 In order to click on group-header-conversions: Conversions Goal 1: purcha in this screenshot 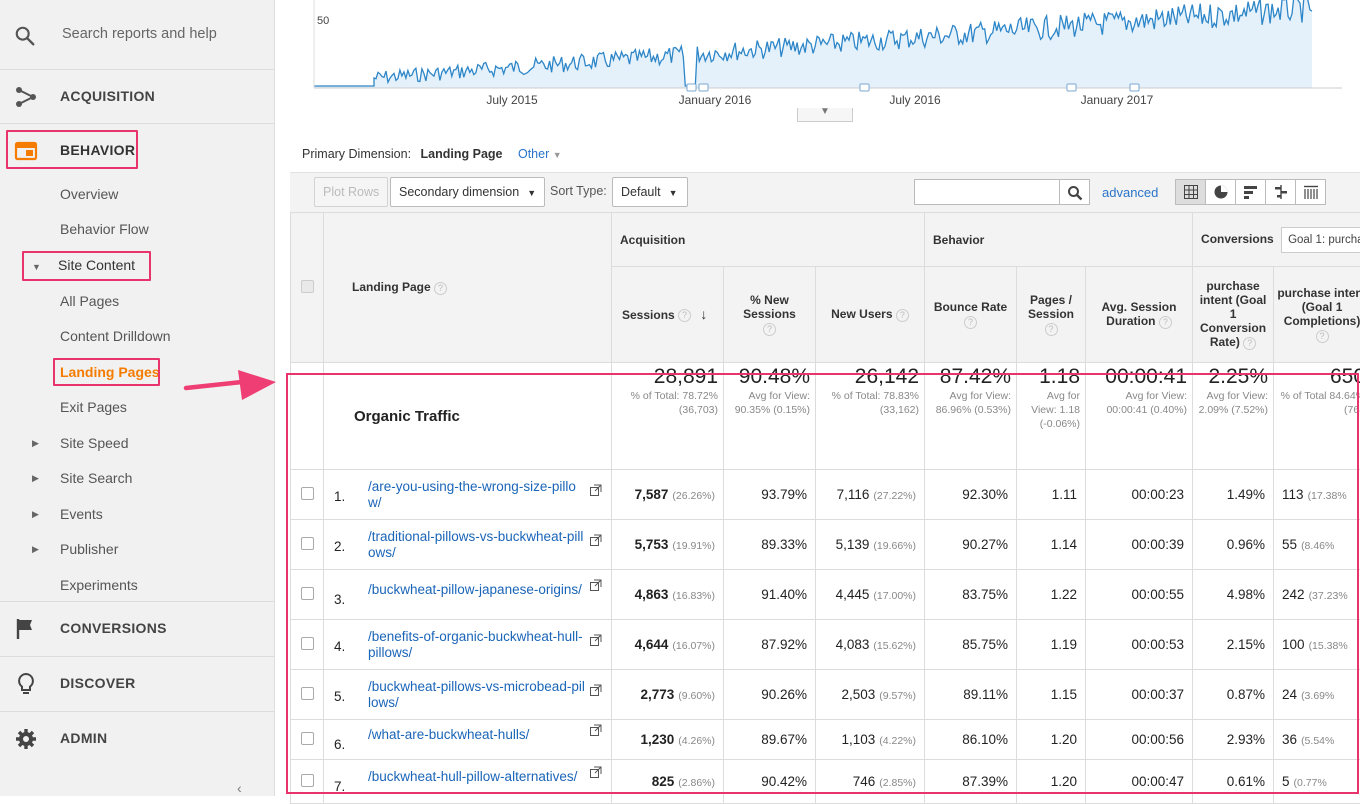, I will do `click(1276, 240)`.